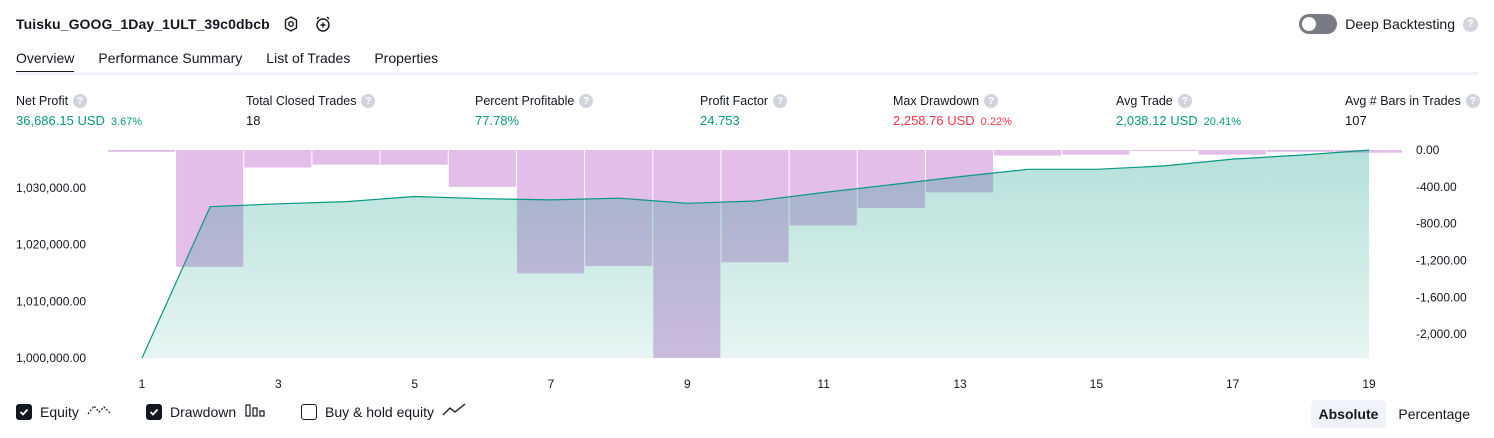 The height and width of the screenshot is (438, 1494). I want to click on deep-backtesting-control: Deep Backtesting ?, so click(1388, 24).